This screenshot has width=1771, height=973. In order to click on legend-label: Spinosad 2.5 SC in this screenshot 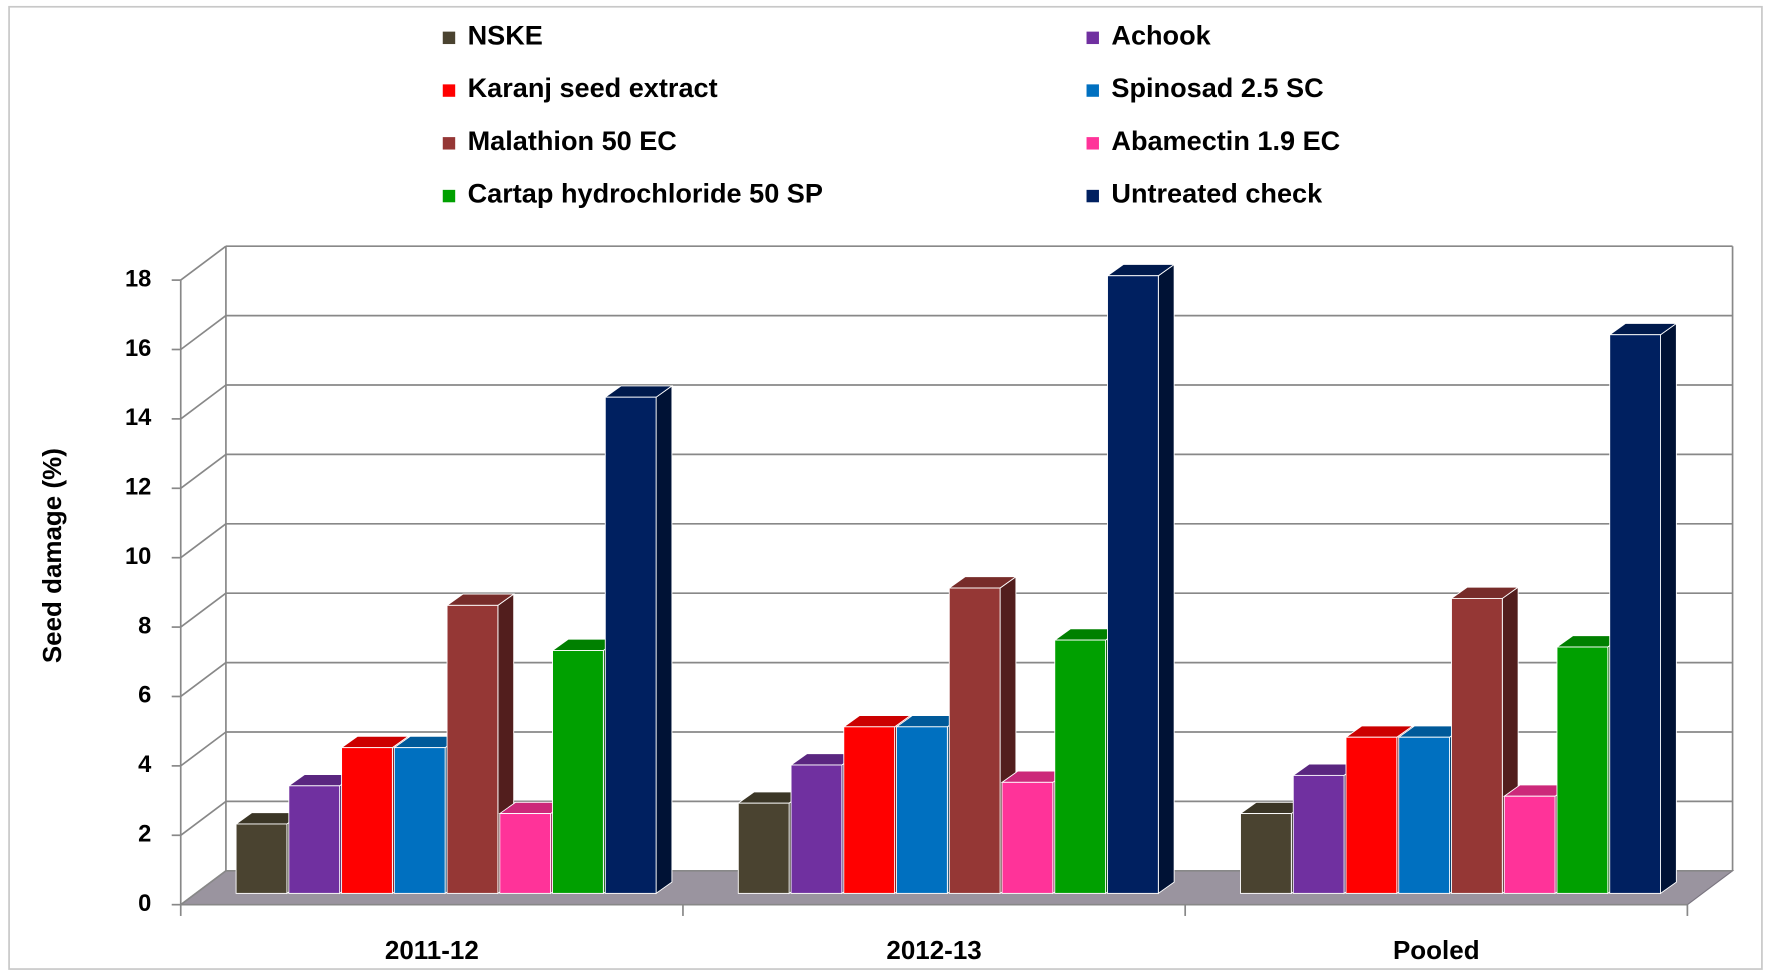, I will do `click(1217, 87)`.